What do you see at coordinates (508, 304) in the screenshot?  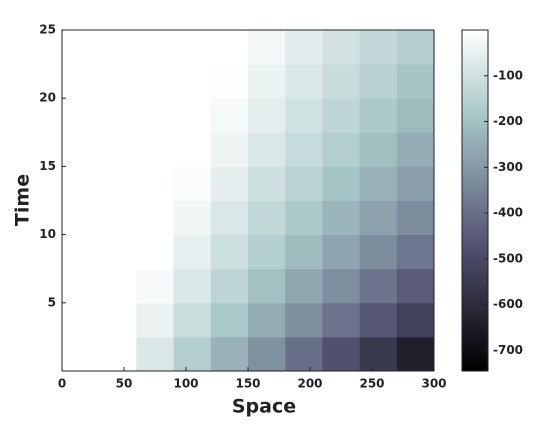 I see `colorbar-tick-label: -600` at bounding box center [508, 304].